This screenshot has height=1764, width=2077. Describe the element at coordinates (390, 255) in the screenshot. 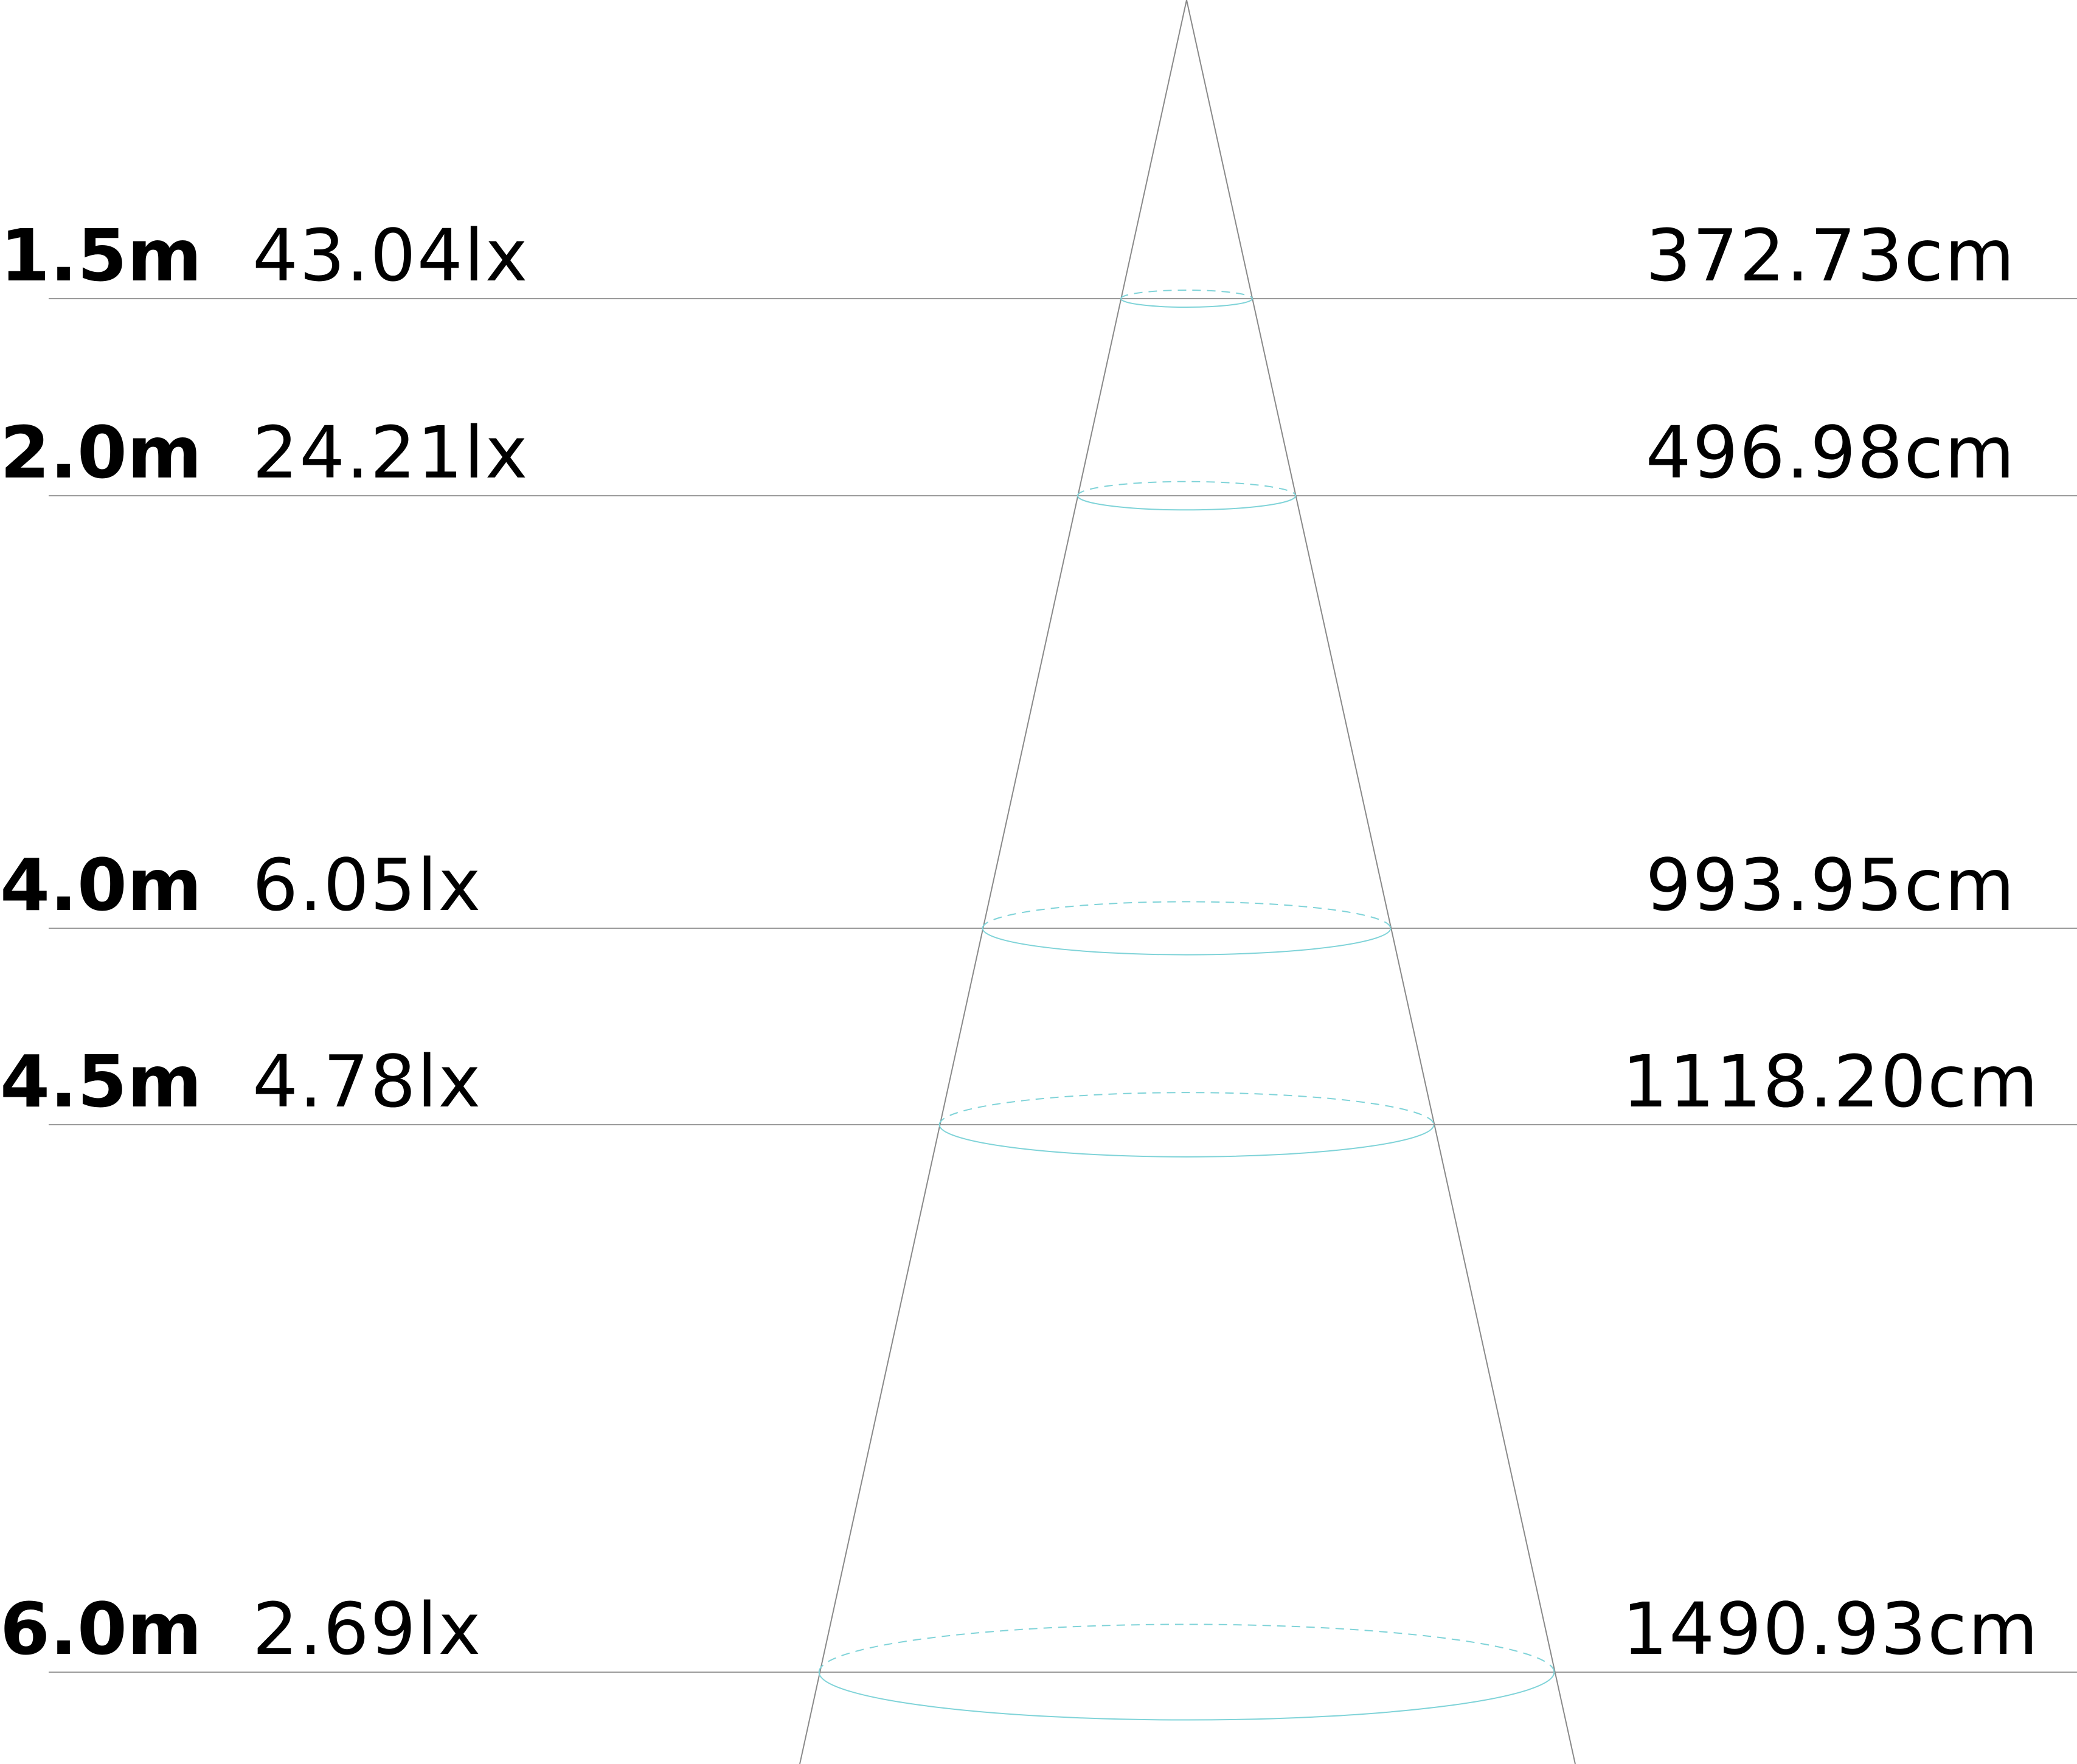

I see `illuminance-label-0: 43.04lx` at that location.